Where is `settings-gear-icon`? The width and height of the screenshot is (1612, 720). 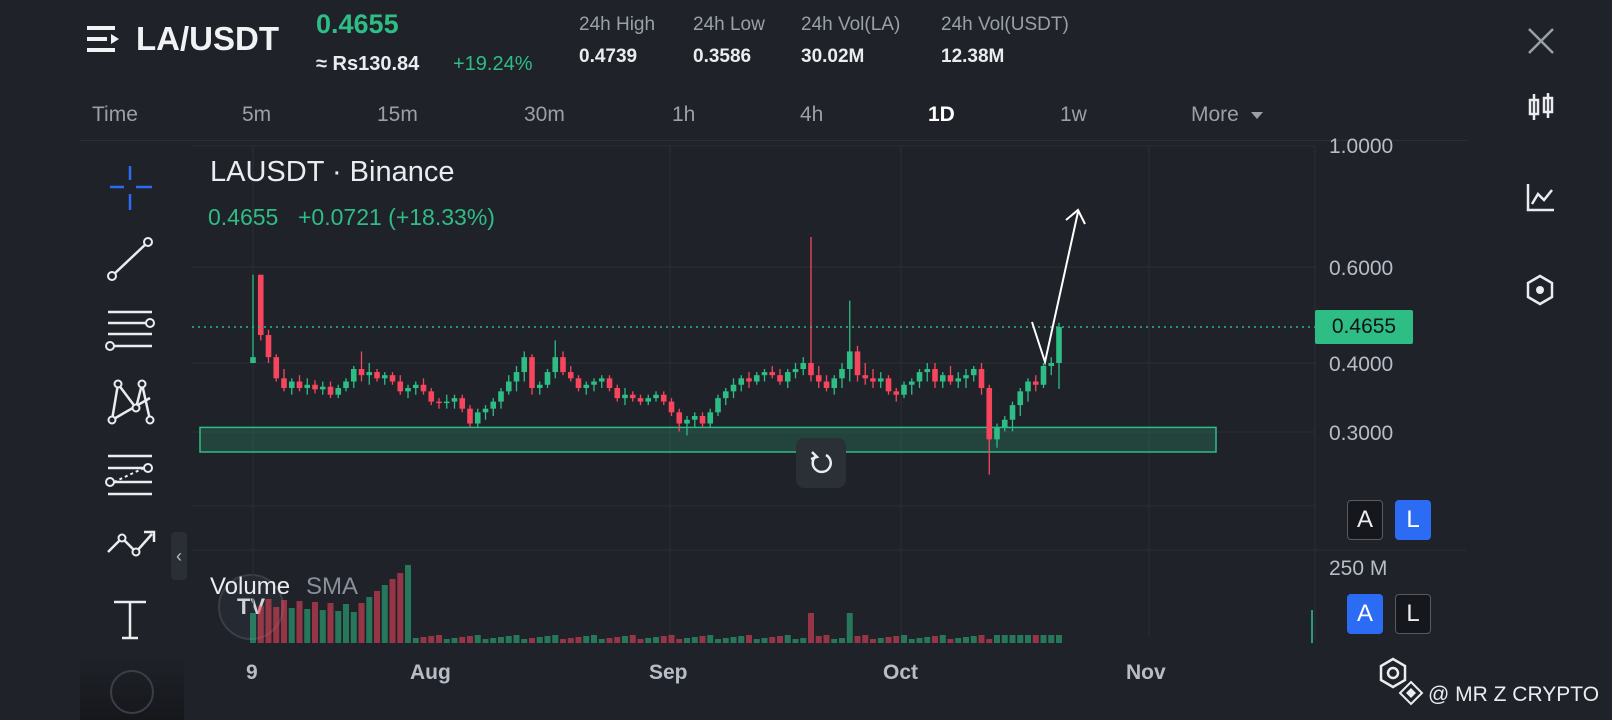 settings-gear-icon is located at coordinates (1393, 673).